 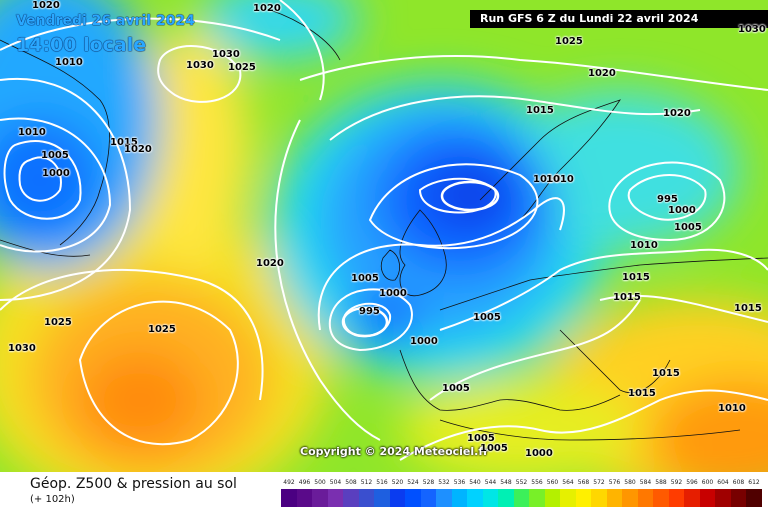 I want to click on scale-label: 508, so click(x=351, y=482).